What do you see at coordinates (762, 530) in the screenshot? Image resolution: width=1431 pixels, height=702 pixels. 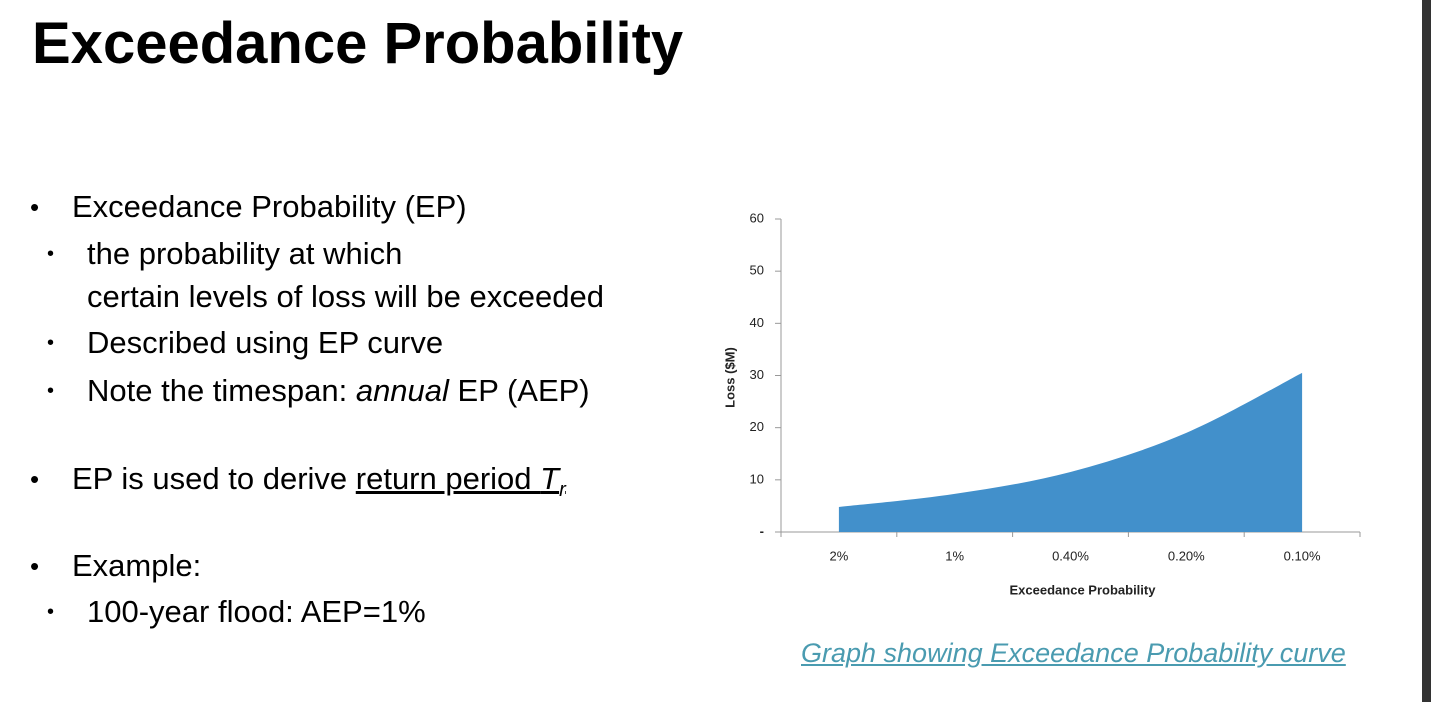 I see `y-tick-label: -` at bounding box center [762, 530].